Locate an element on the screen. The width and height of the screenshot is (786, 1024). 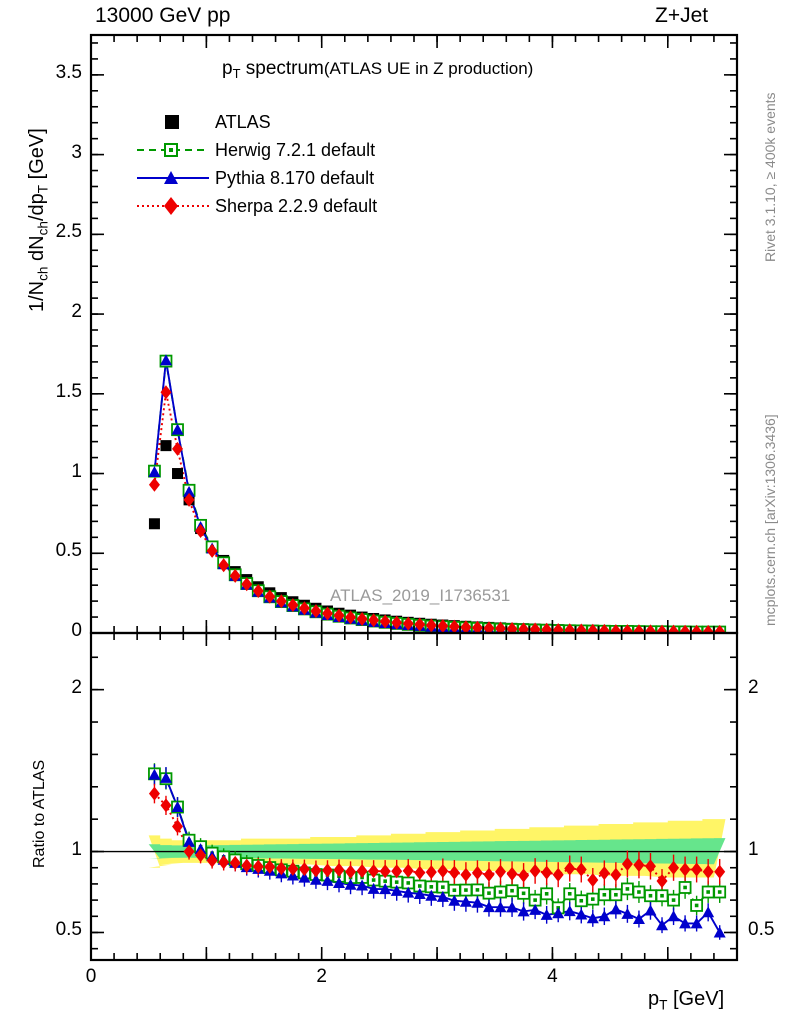
header-right-label: Z+Jet is located at coordinates (682, 15).